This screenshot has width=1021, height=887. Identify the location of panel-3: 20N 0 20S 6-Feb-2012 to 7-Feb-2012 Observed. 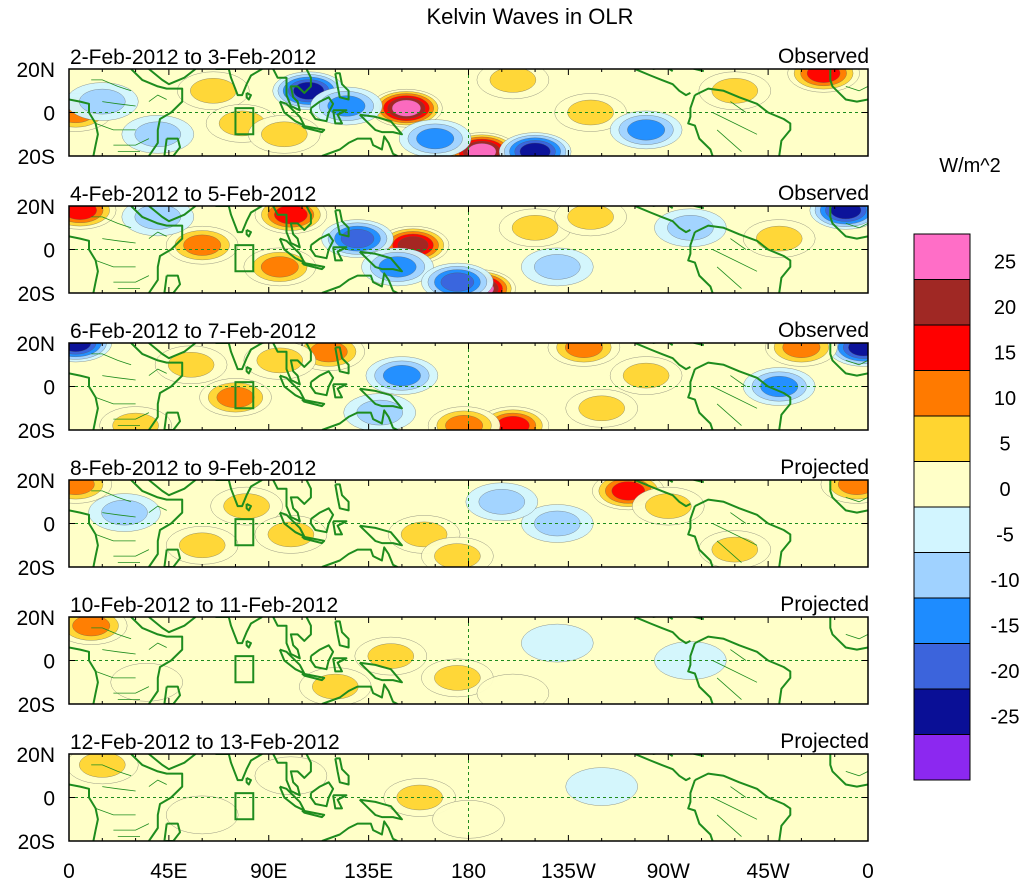
(442, 381).